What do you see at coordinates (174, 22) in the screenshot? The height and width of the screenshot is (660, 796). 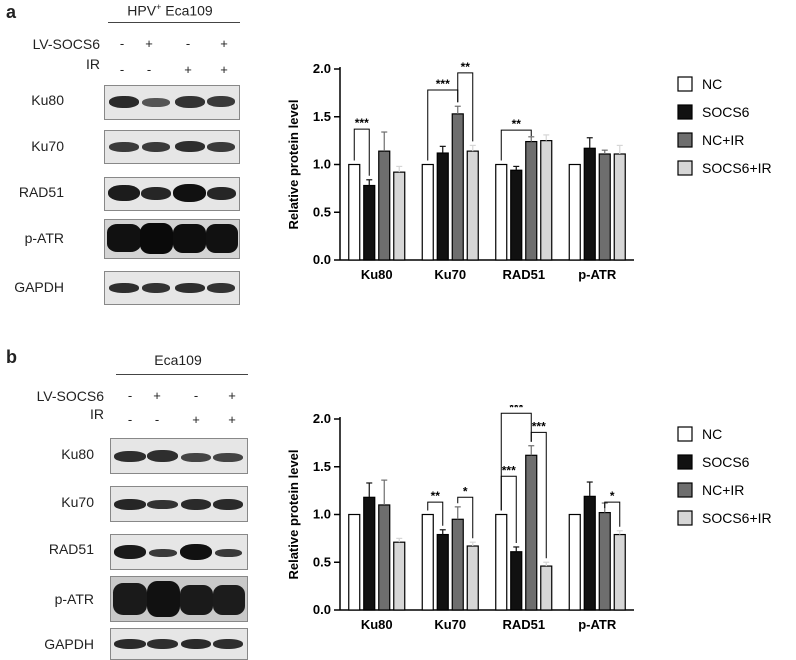 I see `panel-a-title-underline` at bounding box center [174, 22].